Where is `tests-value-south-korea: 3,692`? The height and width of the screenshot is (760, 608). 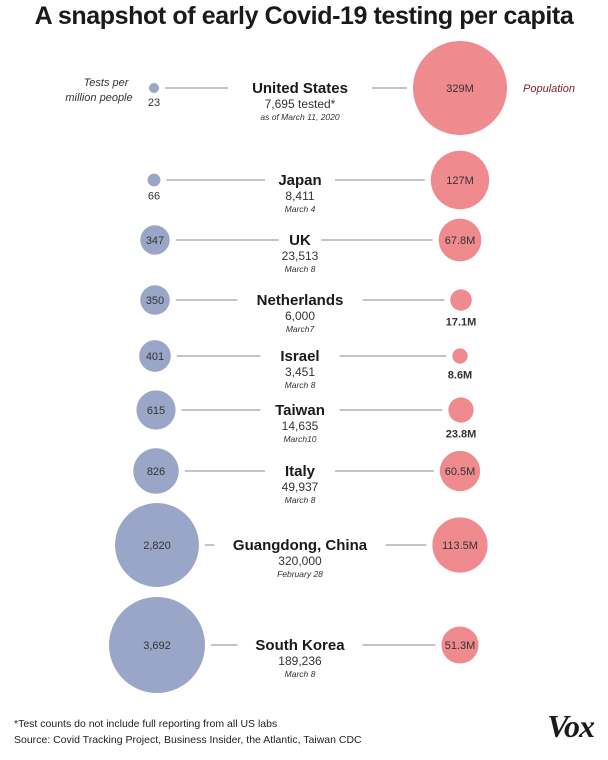 tests-value-south-korea: 3,692 is located at coordinates (157, 646).